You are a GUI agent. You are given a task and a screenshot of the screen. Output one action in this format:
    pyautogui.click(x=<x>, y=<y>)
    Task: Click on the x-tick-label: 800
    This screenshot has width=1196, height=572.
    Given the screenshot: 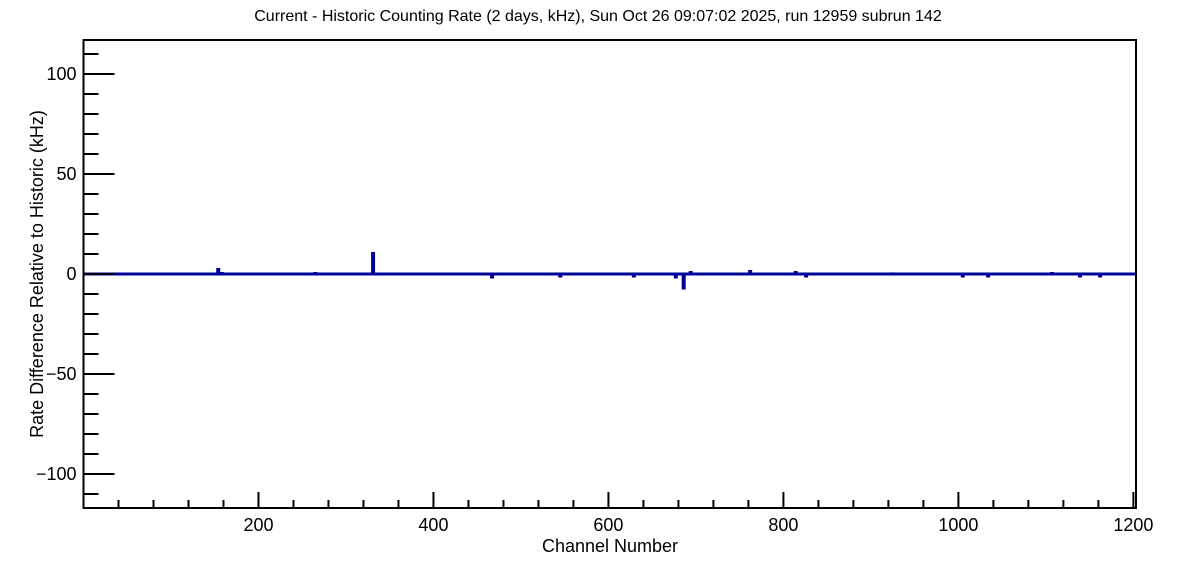 What is the action you would take?
    pyautogui.click(x=783, y=525)
    